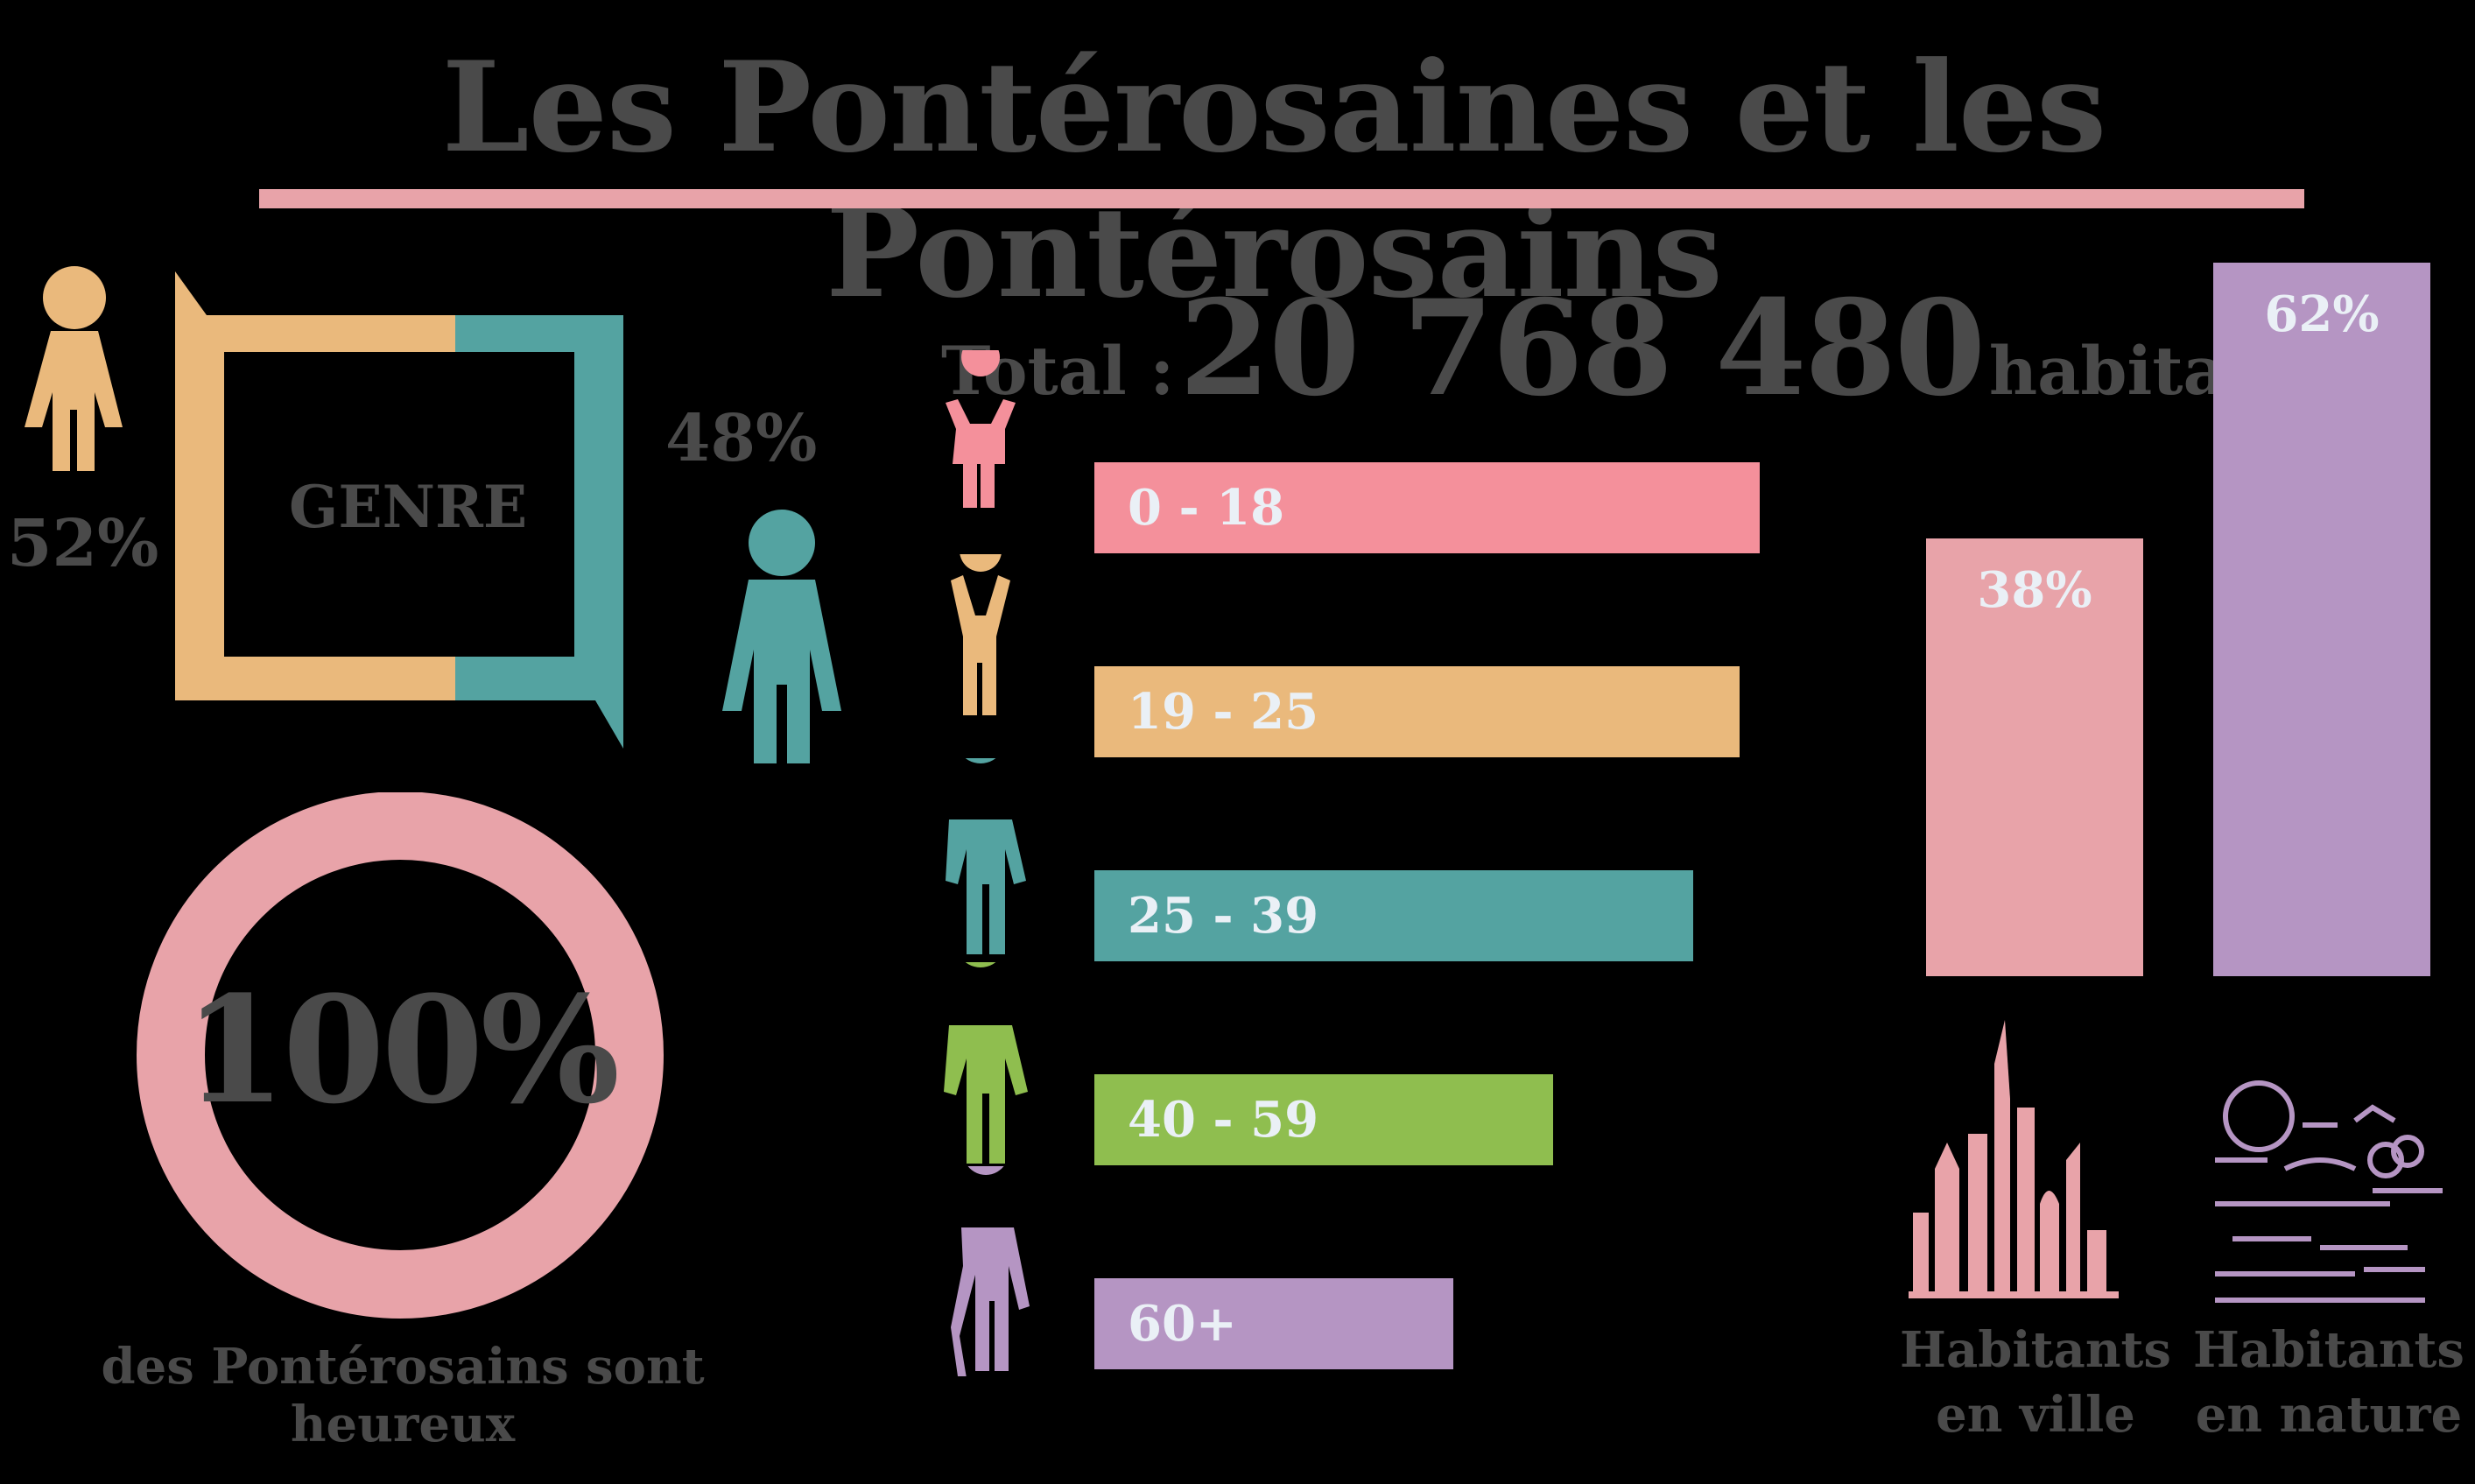  What do you see at coordinates (980, 634) in the screenshot?
I see `child-arms-up-icon` at bounding box center [980, 634].